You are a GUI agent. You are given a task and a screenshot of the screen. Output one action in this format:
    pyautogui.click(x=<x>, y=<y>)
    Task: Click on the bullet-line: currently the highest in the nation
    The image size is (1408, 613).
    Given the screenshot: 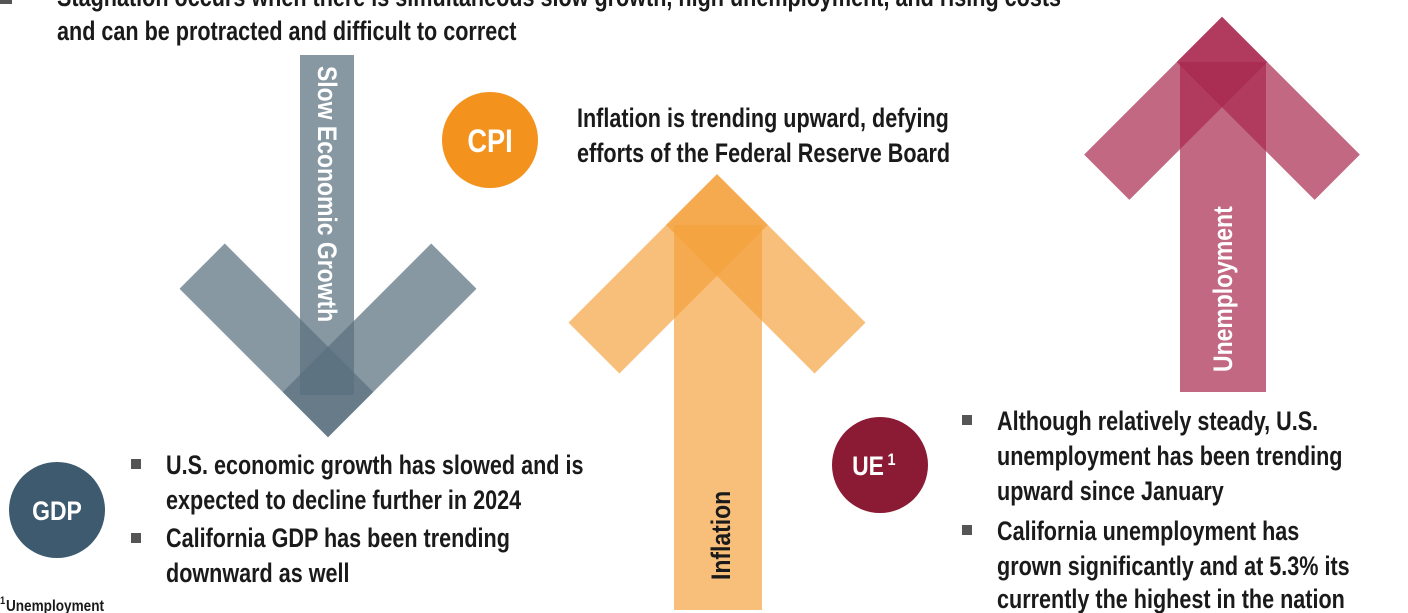 What is the action you would take?
    pyautogui.click(x=1171, y=599)
    